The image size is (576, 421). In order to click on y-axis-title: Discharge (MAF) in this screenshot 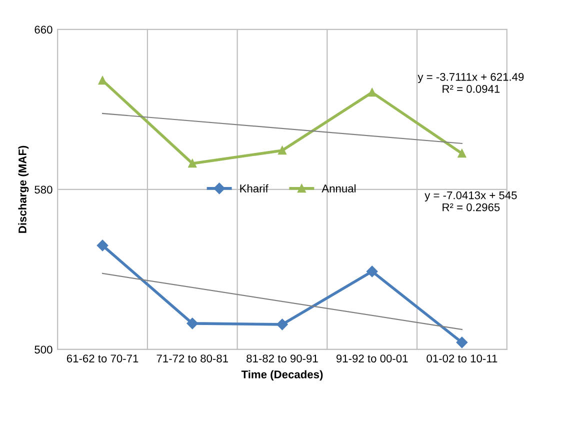, I will do `click(23, 189)`.